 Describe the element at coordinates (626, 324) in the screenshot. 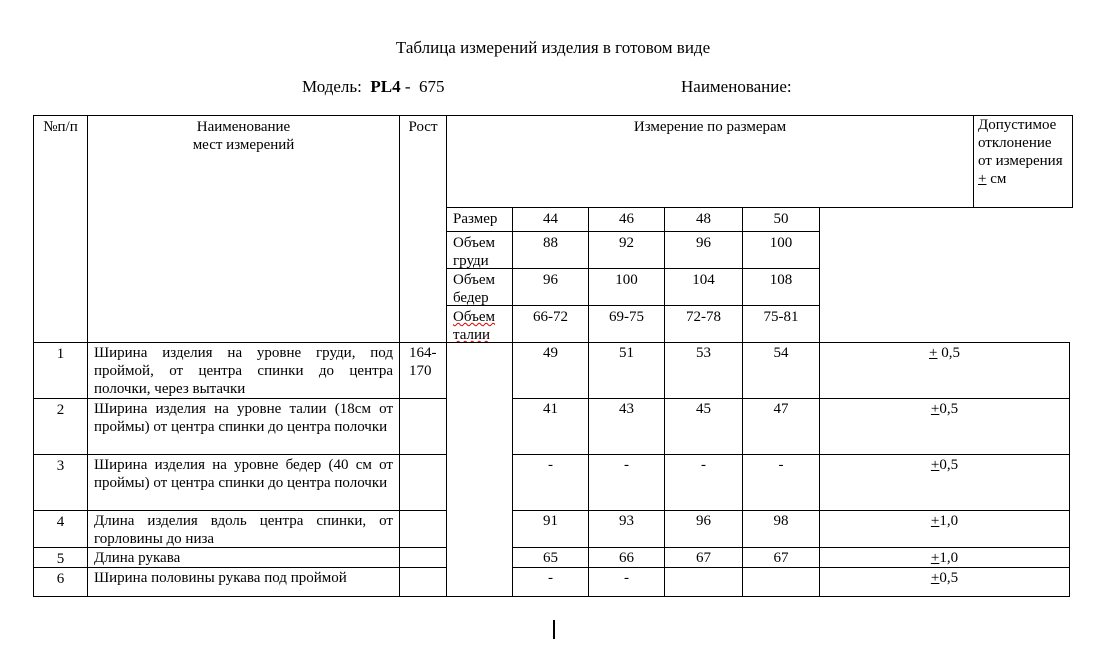

I see `size-value: 69-75` at that location.